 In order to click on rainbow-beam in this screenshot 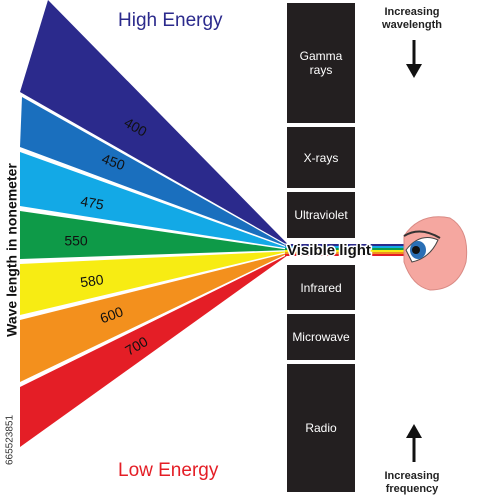, I will do `click(347, 250)`.